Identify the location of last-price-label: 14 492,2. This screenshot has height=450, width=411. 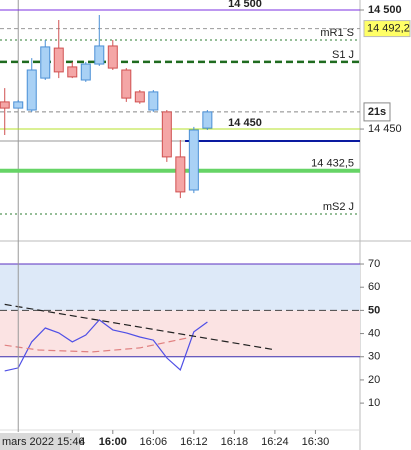
(388, 28).